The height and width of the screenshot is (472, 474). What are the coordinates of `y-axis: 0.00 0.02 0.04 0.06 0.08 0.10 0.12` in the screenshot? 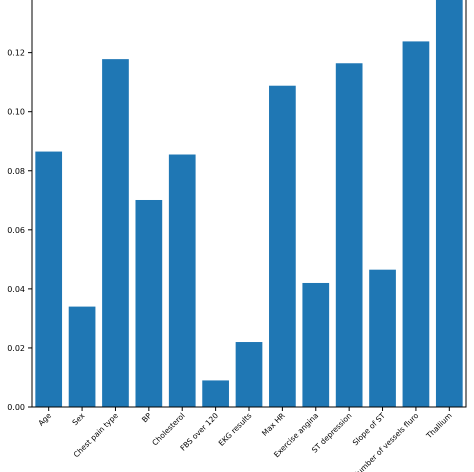 It's located at (19, 230).